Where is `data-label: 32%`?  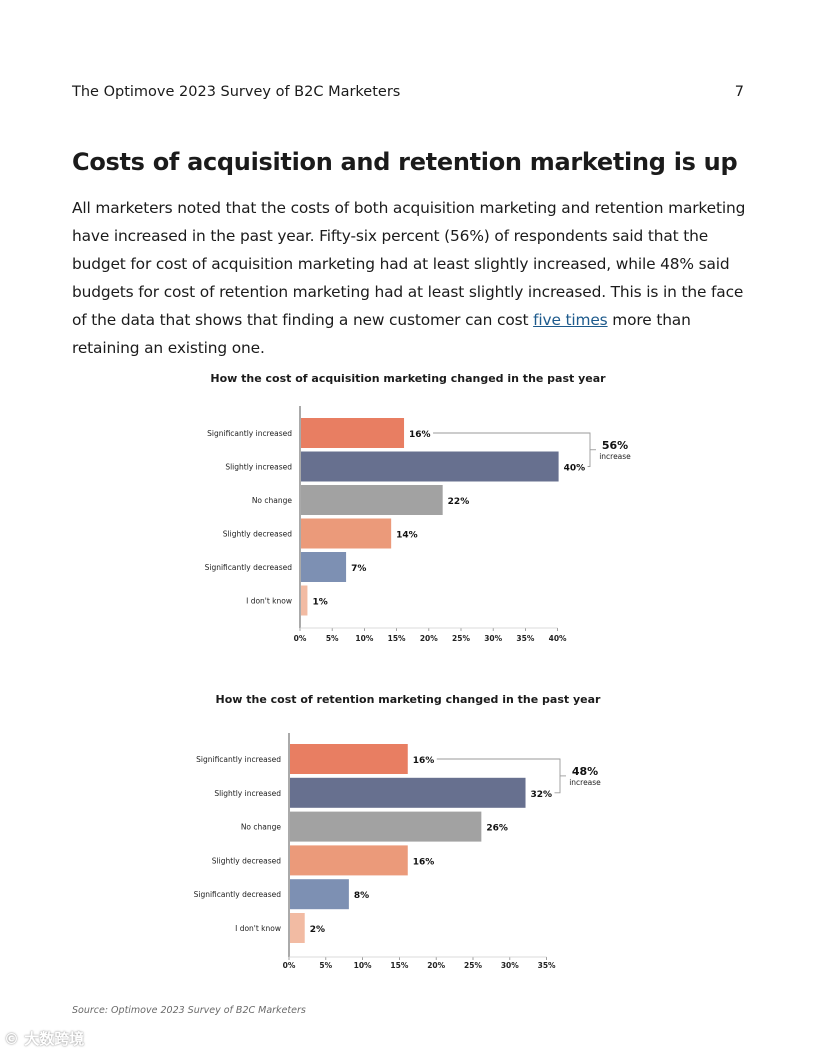 data-label: 32% is located at coordinates (542, 795).